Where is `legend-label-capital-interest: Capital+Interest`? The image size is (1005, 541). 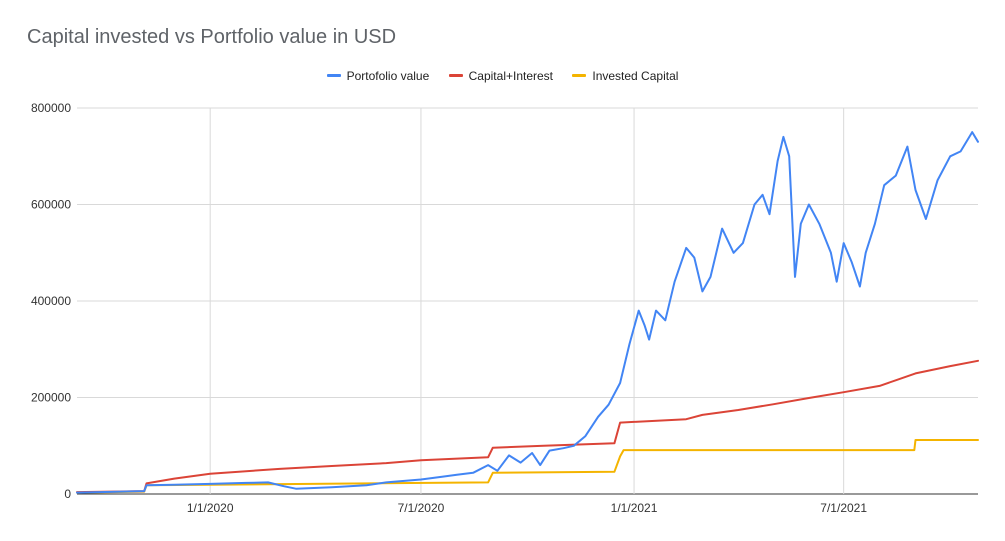 legend-label-capital-interest: Capital+Interest is located at coordinates (511, 75).